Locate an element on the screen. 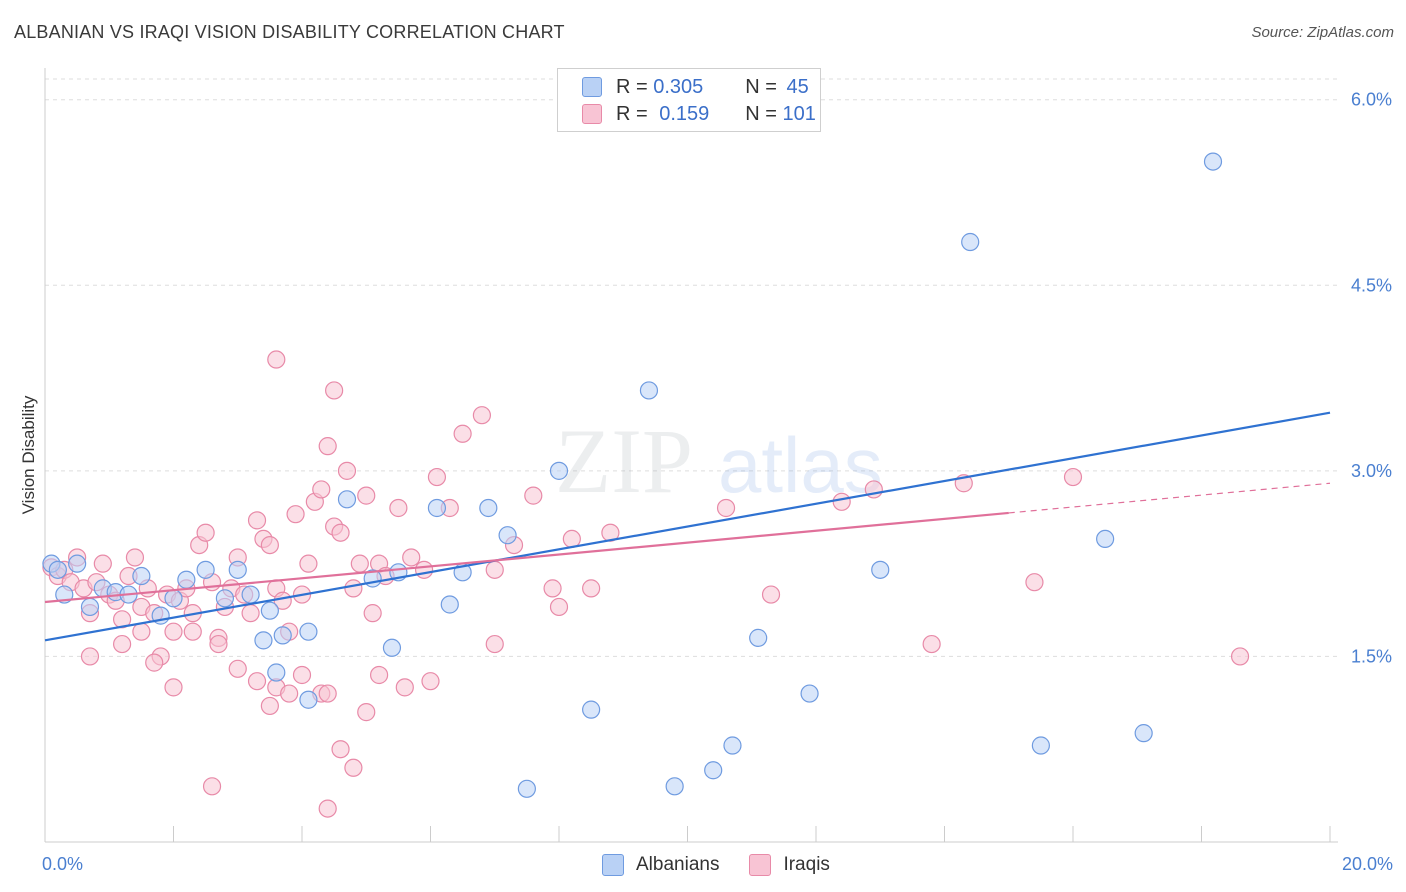 The width and height of the screenshot is (1406, 892). legend-albanians-label: Albanians is located at coordinates (678, 864).